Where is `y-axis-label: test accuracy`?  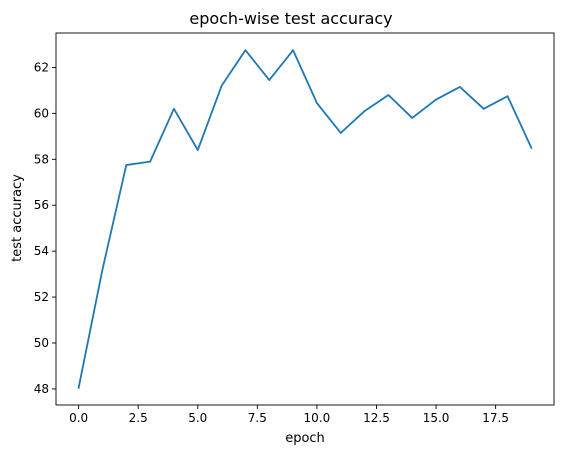 y-axis-label: test accuracy is located at coordinates (17, 218).